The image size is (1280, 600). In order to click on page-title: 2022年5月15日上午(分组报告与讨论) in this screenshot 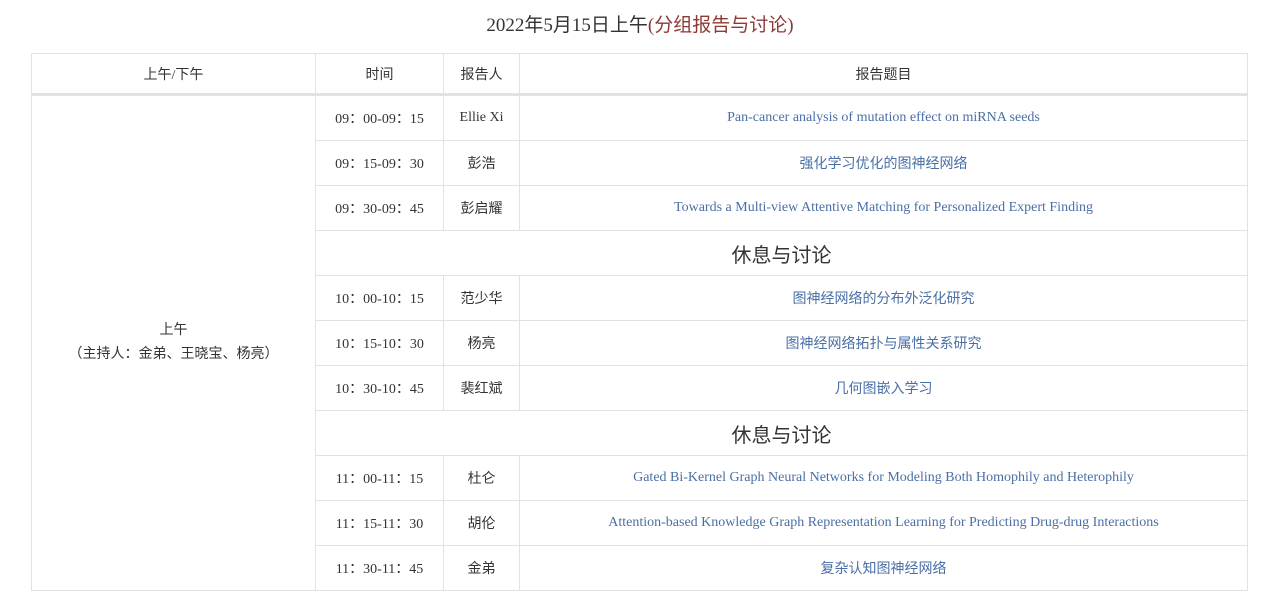, I will do `click(640, 23)`.